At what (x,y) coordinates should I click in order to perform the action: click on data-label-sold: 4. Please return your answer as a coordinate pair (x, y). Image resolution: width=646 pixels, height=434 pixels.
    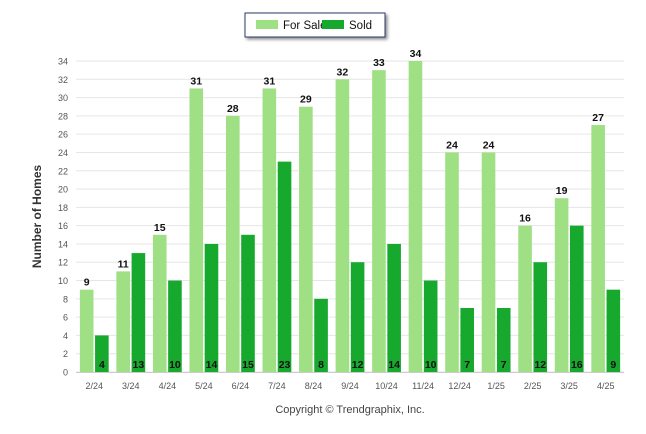
    Looking at the image, I should click on (102, 365).